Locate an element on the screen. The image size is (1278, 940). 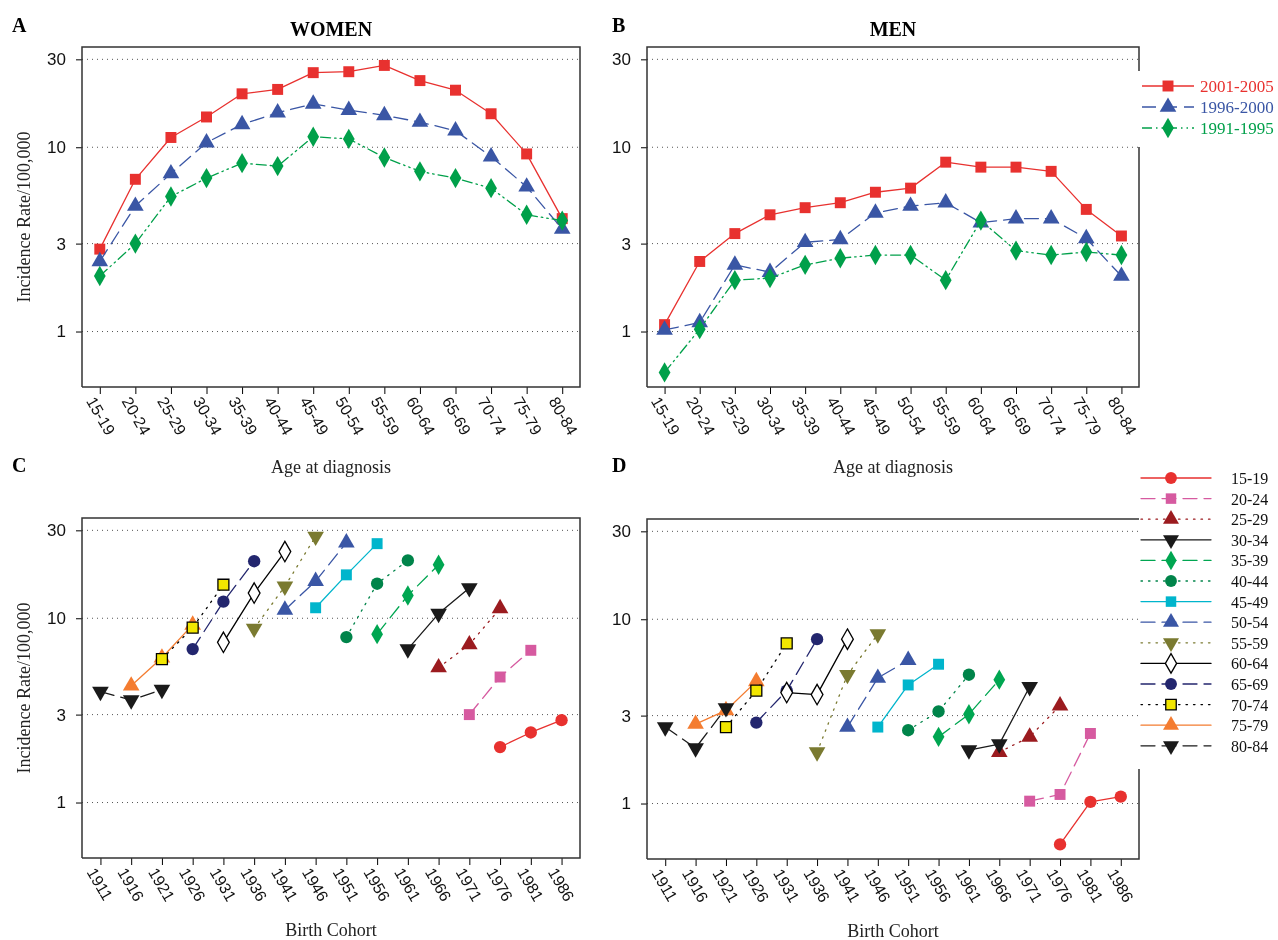
chart-title: MEN is located at coordinates (893, 29).